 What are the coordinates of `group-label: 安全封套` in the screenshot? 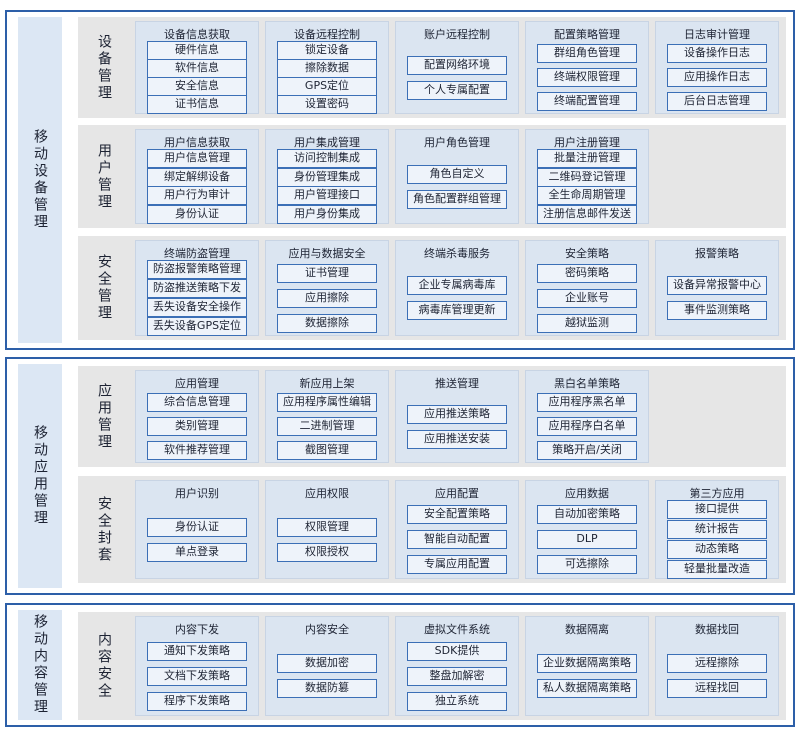 It's located at (104, 529).